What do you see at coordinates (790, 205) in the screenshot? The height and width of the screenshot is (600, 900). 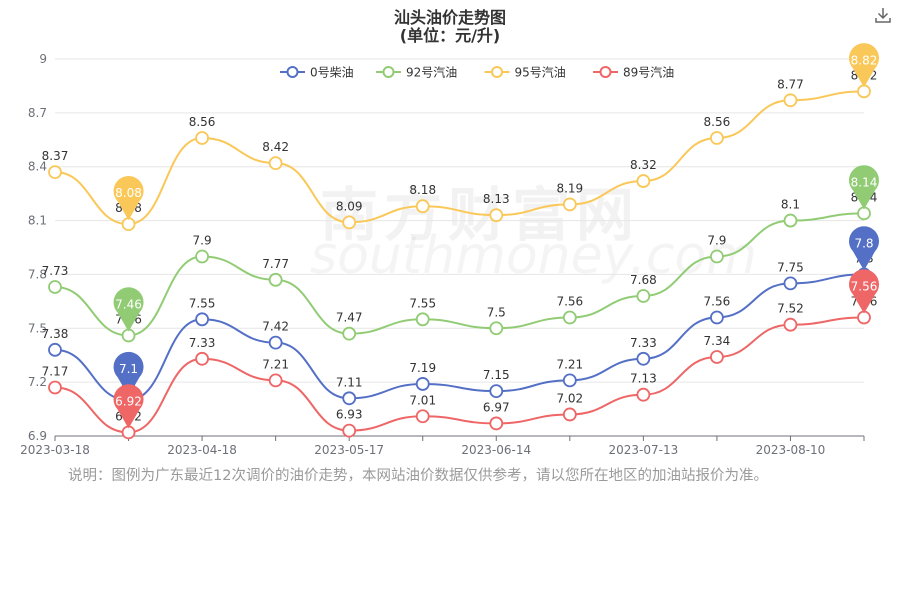 I see `data-label: 8.1` at bounding box center [790, 205].